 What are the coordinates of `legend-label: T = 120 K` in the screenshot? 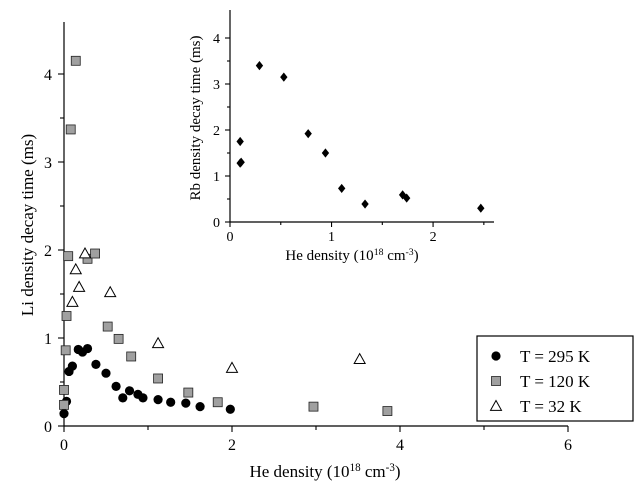 It's located at (555, 381).